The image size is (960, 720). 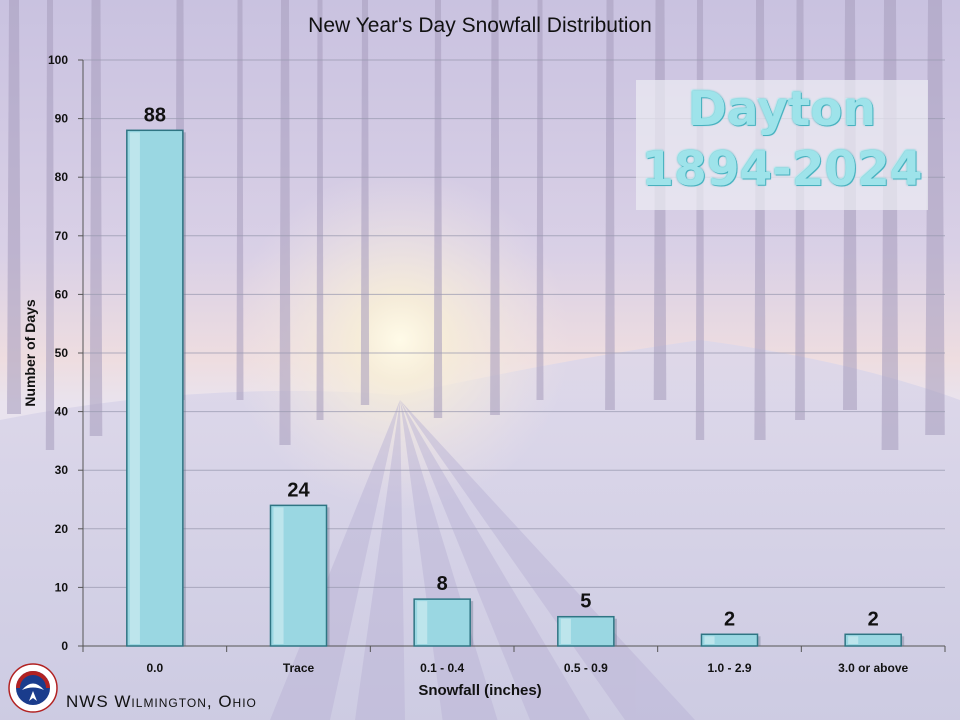 What do you see at coordinates (480, 690) in the screenshot?
I see `x-axis-label: Snowfall (inches)` at bounding box center [480, 690].